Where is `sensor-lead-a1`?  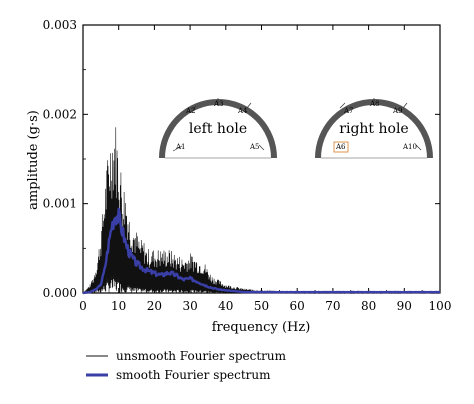
sensor-lead-a1 is located at coordinates (177, 148).